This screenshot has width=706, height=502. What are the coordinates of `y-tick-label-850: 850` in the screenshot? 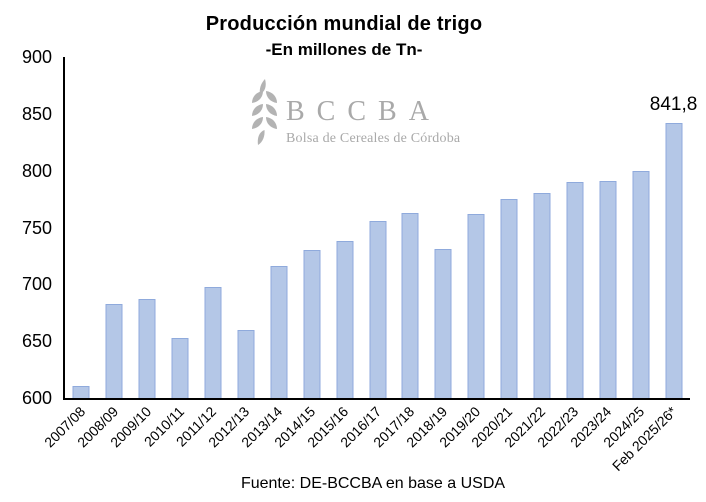 It's located at (36, 113).